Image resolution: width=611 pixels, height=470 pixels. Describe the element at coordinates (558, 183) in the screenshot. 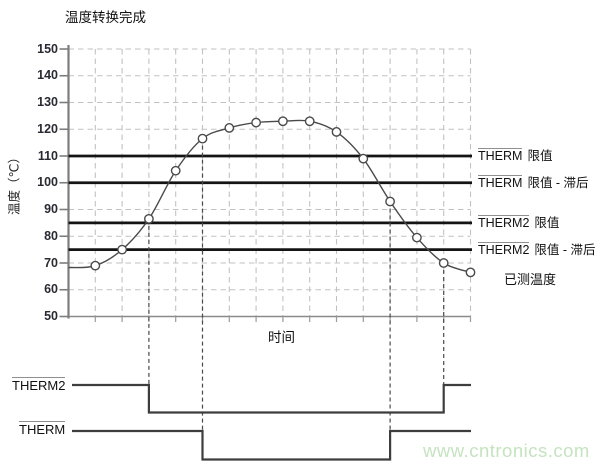

I see `therm-hysteresis-suffix: 限值 - 滞后` at that location.